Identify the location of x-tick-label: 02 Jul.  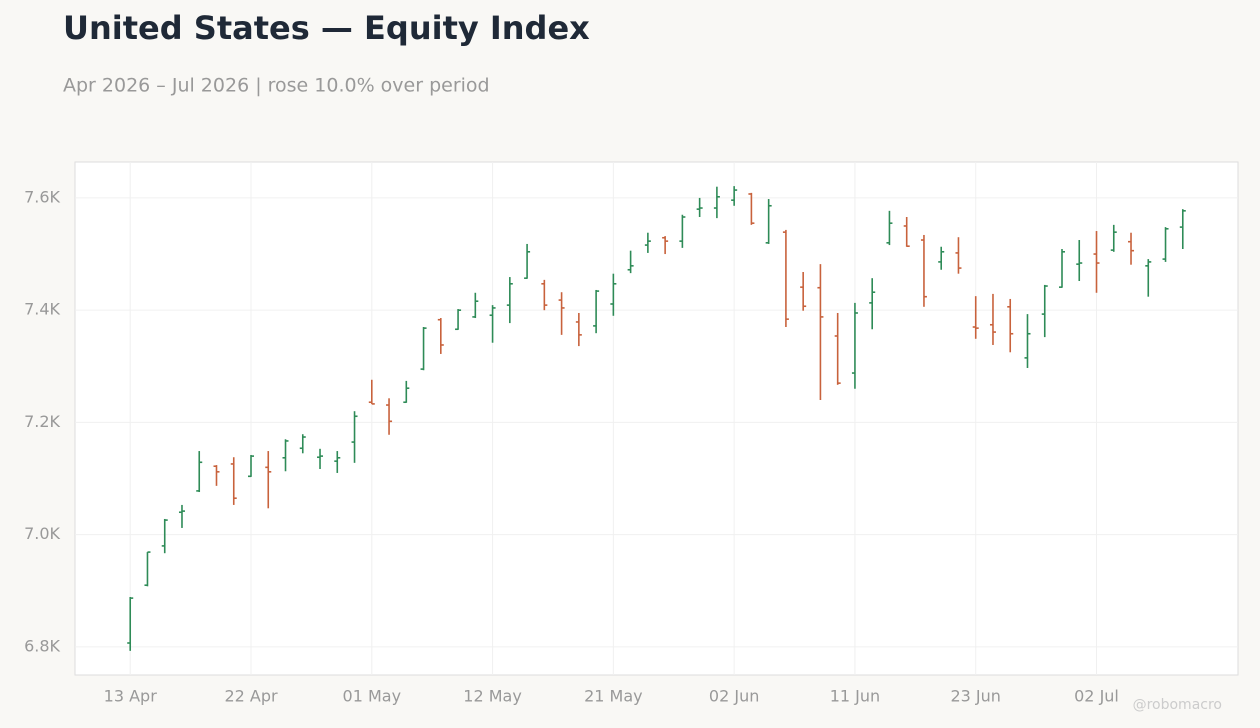
(1096, 696).